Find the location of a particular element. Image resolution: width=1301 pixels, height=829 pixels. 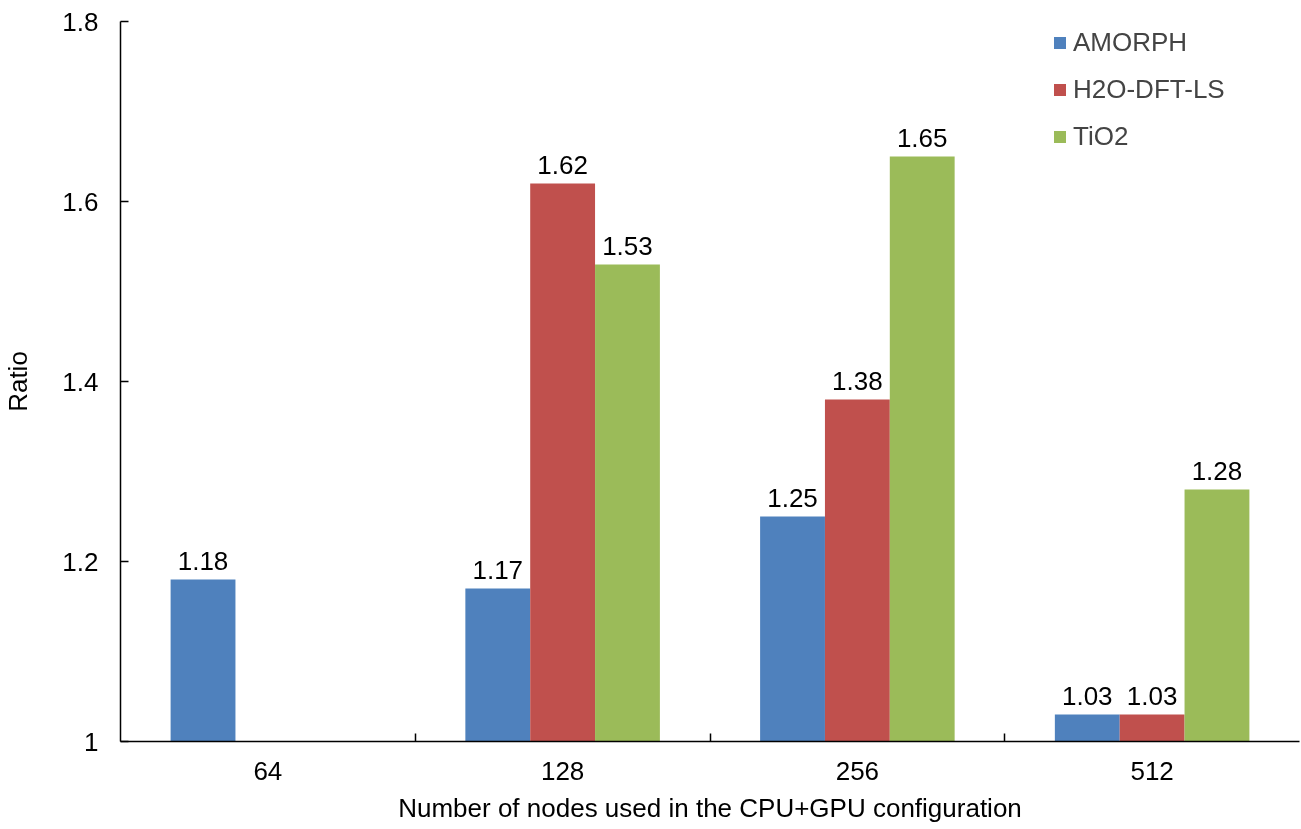

legend-label: TiO2 is located at coordinates (1101, 136).